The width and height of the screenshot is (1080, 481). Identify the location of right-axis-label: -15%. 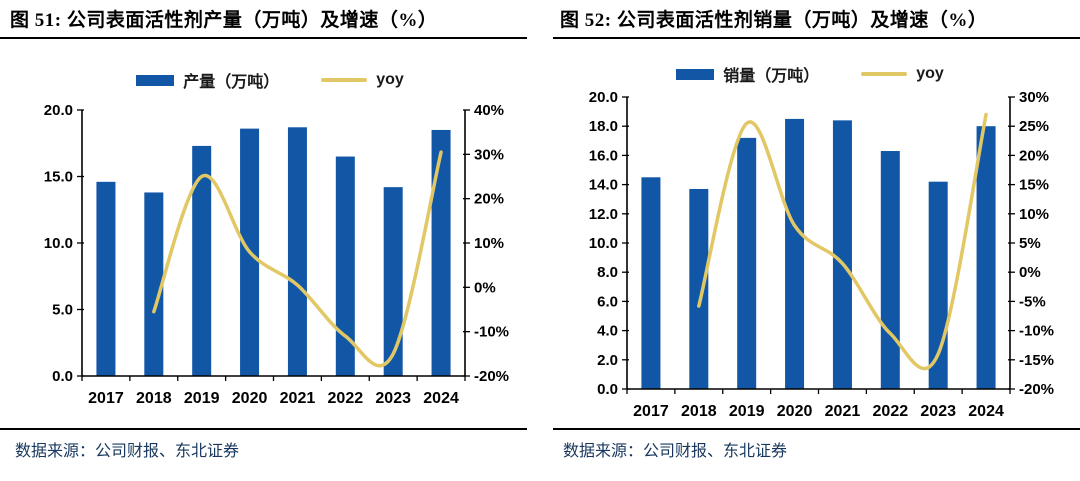
(1036, 360).